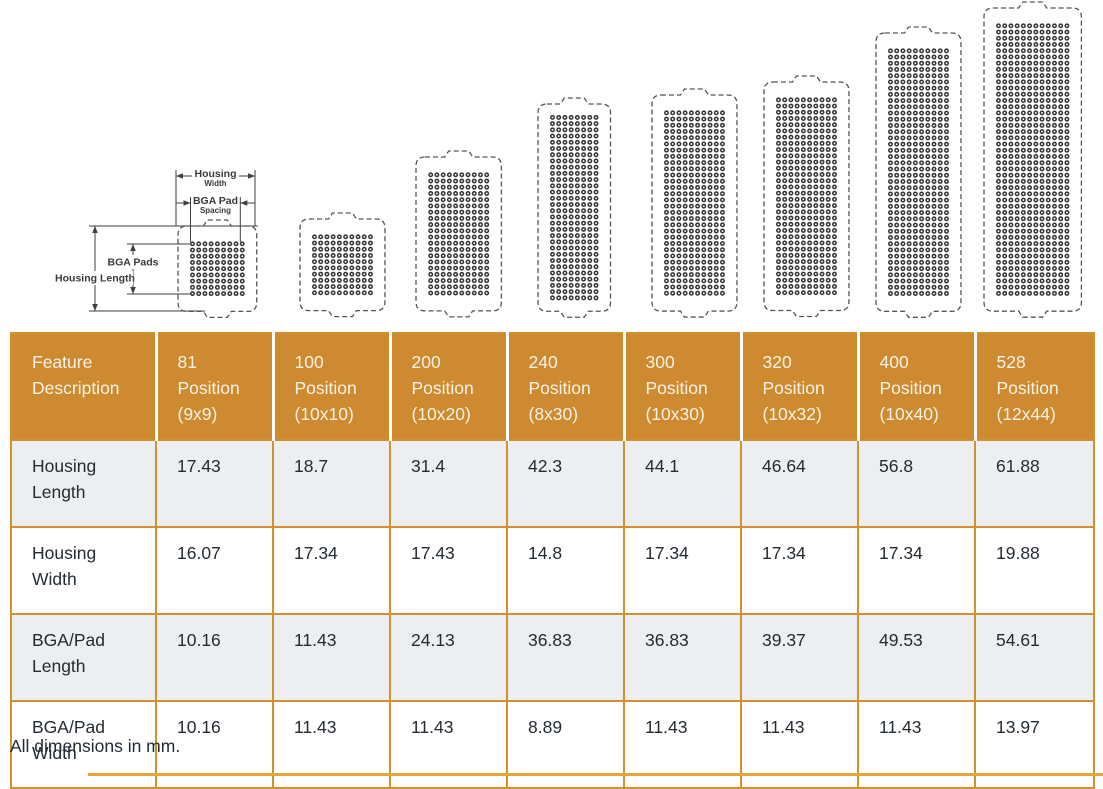 The image size is (1103, 789). Describe the element at coordinates (449, 387) in the screenshot. I see `column-header-200: 200 Position (10x20)` at that location.